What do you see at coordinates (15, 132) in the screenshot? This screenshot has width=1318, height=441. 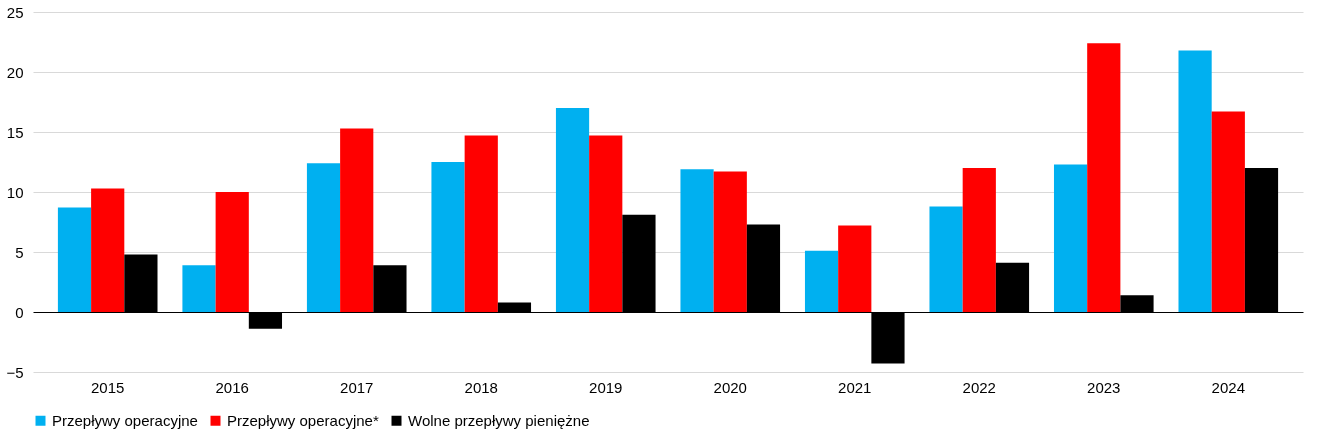 I see `y-tick-label: 15` at bounding box center [15, 132].